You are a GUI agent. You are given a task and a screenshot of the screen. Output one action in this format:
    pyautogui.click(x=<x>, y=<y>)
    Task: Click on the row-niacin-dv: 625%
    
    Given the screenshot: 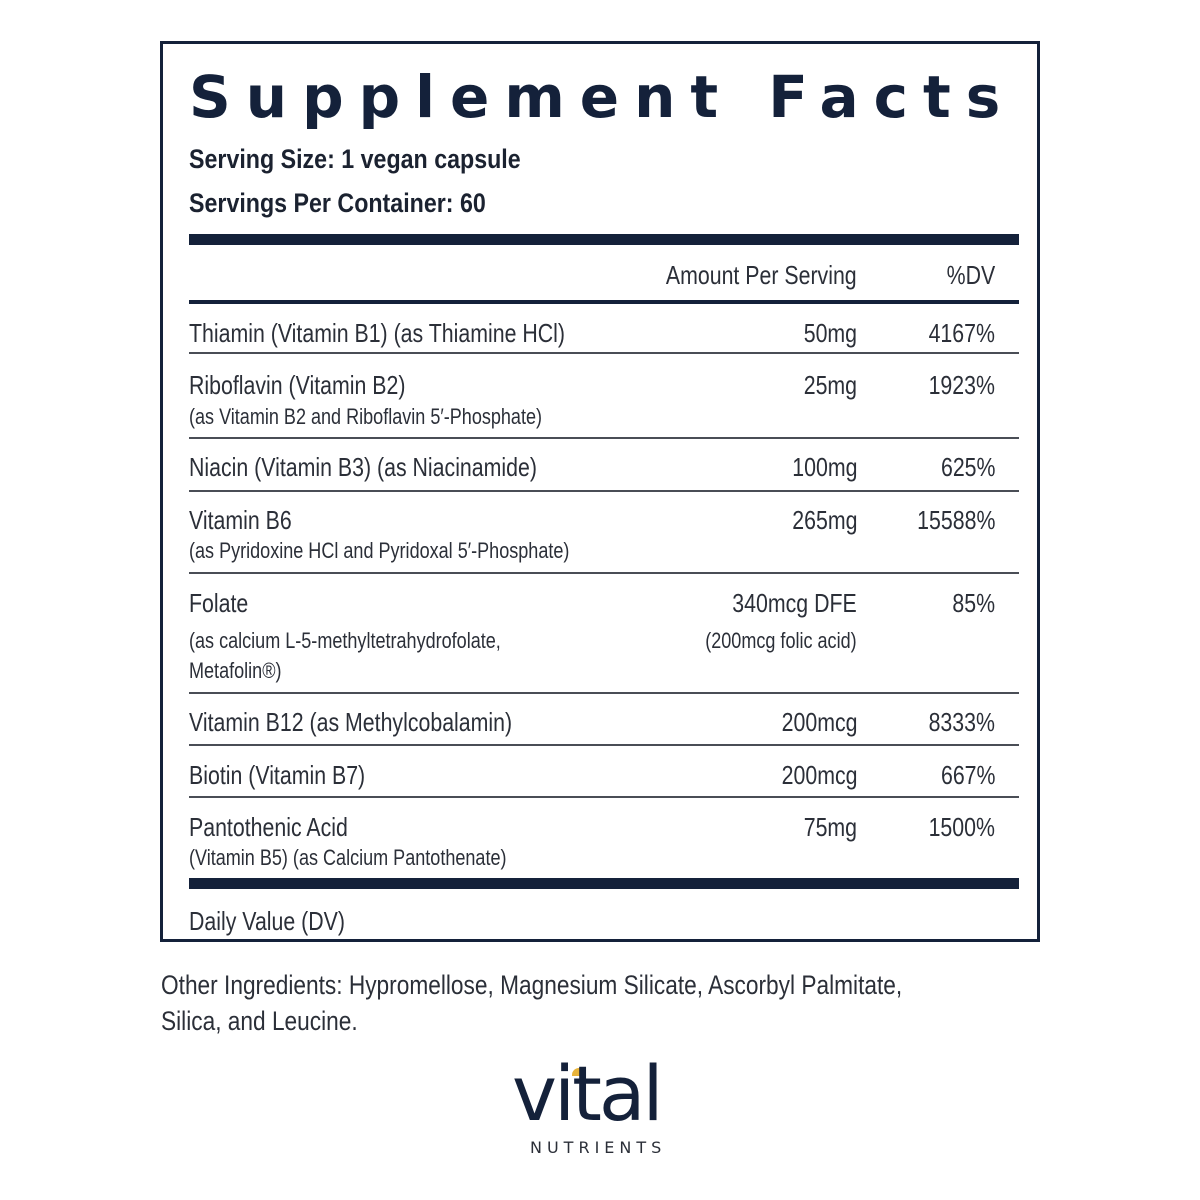 What is the action you would take?
    pyautogui.click(x=967, y=467)
    